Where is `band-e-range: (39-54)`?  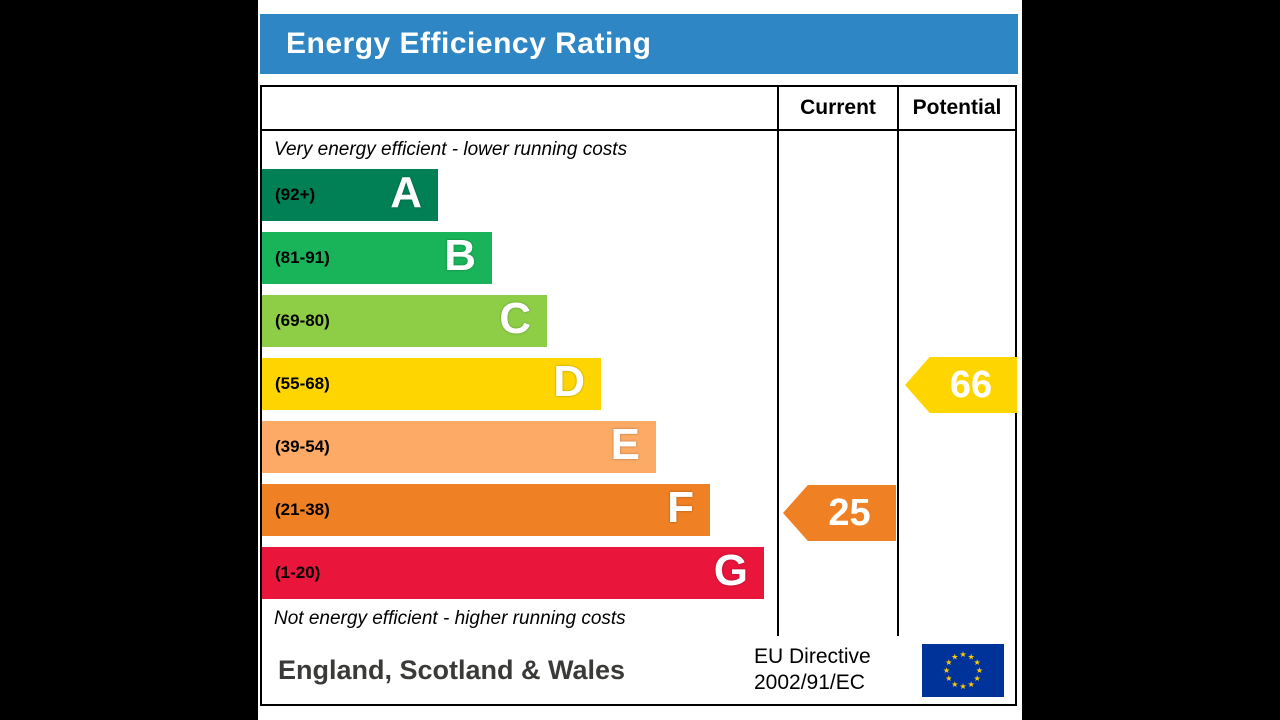 band-e-range: (39-54) is located at coordinates (302, 446).